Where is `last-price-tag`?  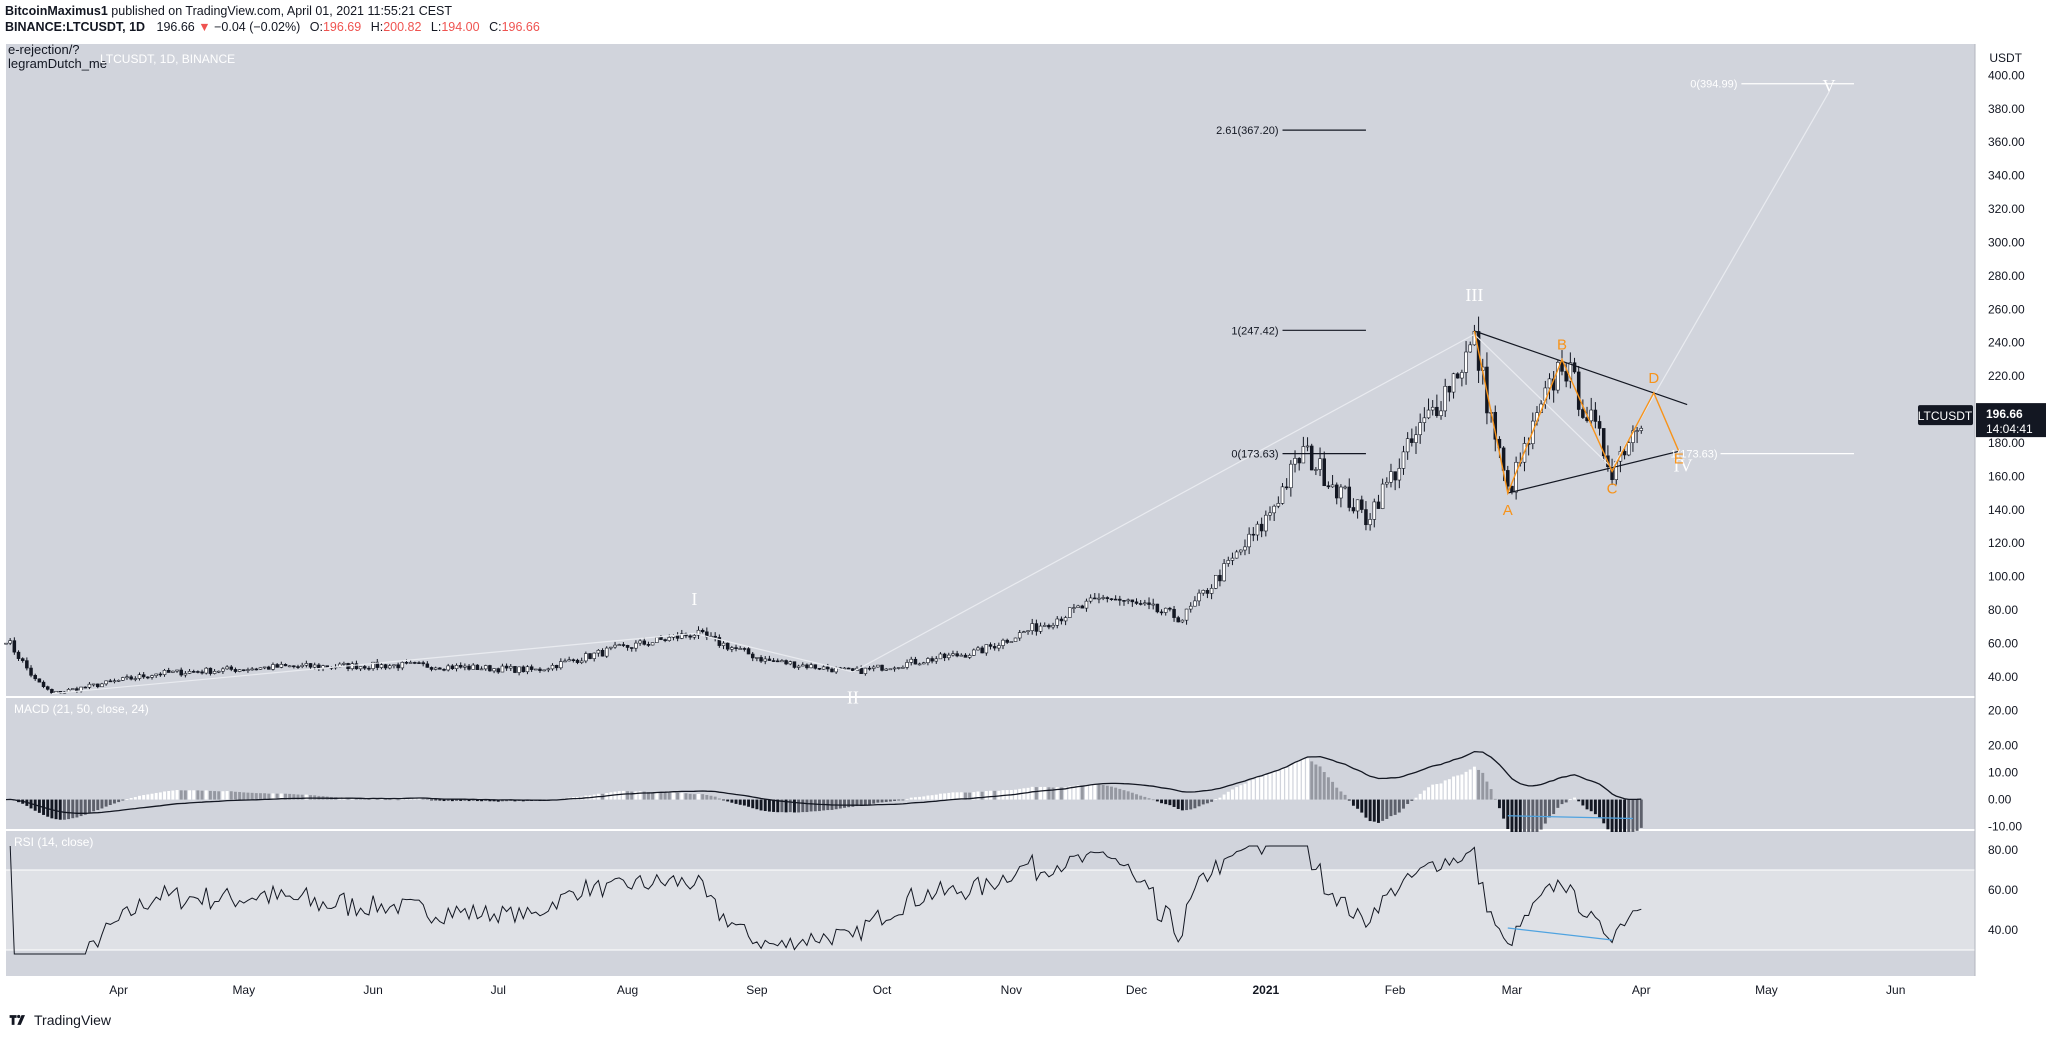
last-price-tag is located at coordinates (2011, 420).